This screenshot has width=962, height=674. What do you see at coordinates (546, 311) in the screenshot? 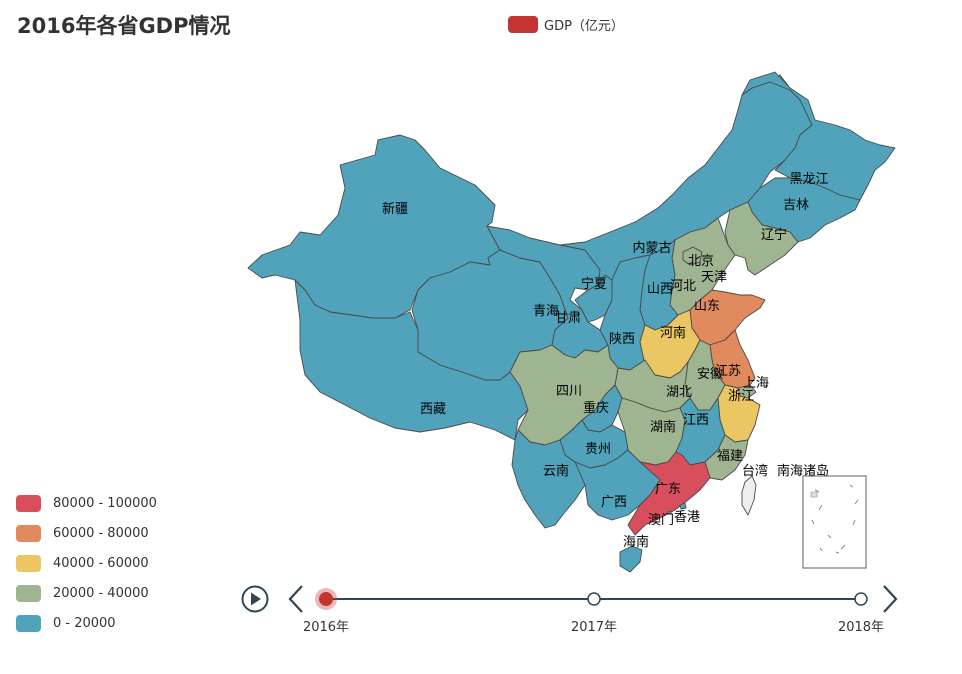
I see `province-label: 青海` at bounding box center [546, 311].